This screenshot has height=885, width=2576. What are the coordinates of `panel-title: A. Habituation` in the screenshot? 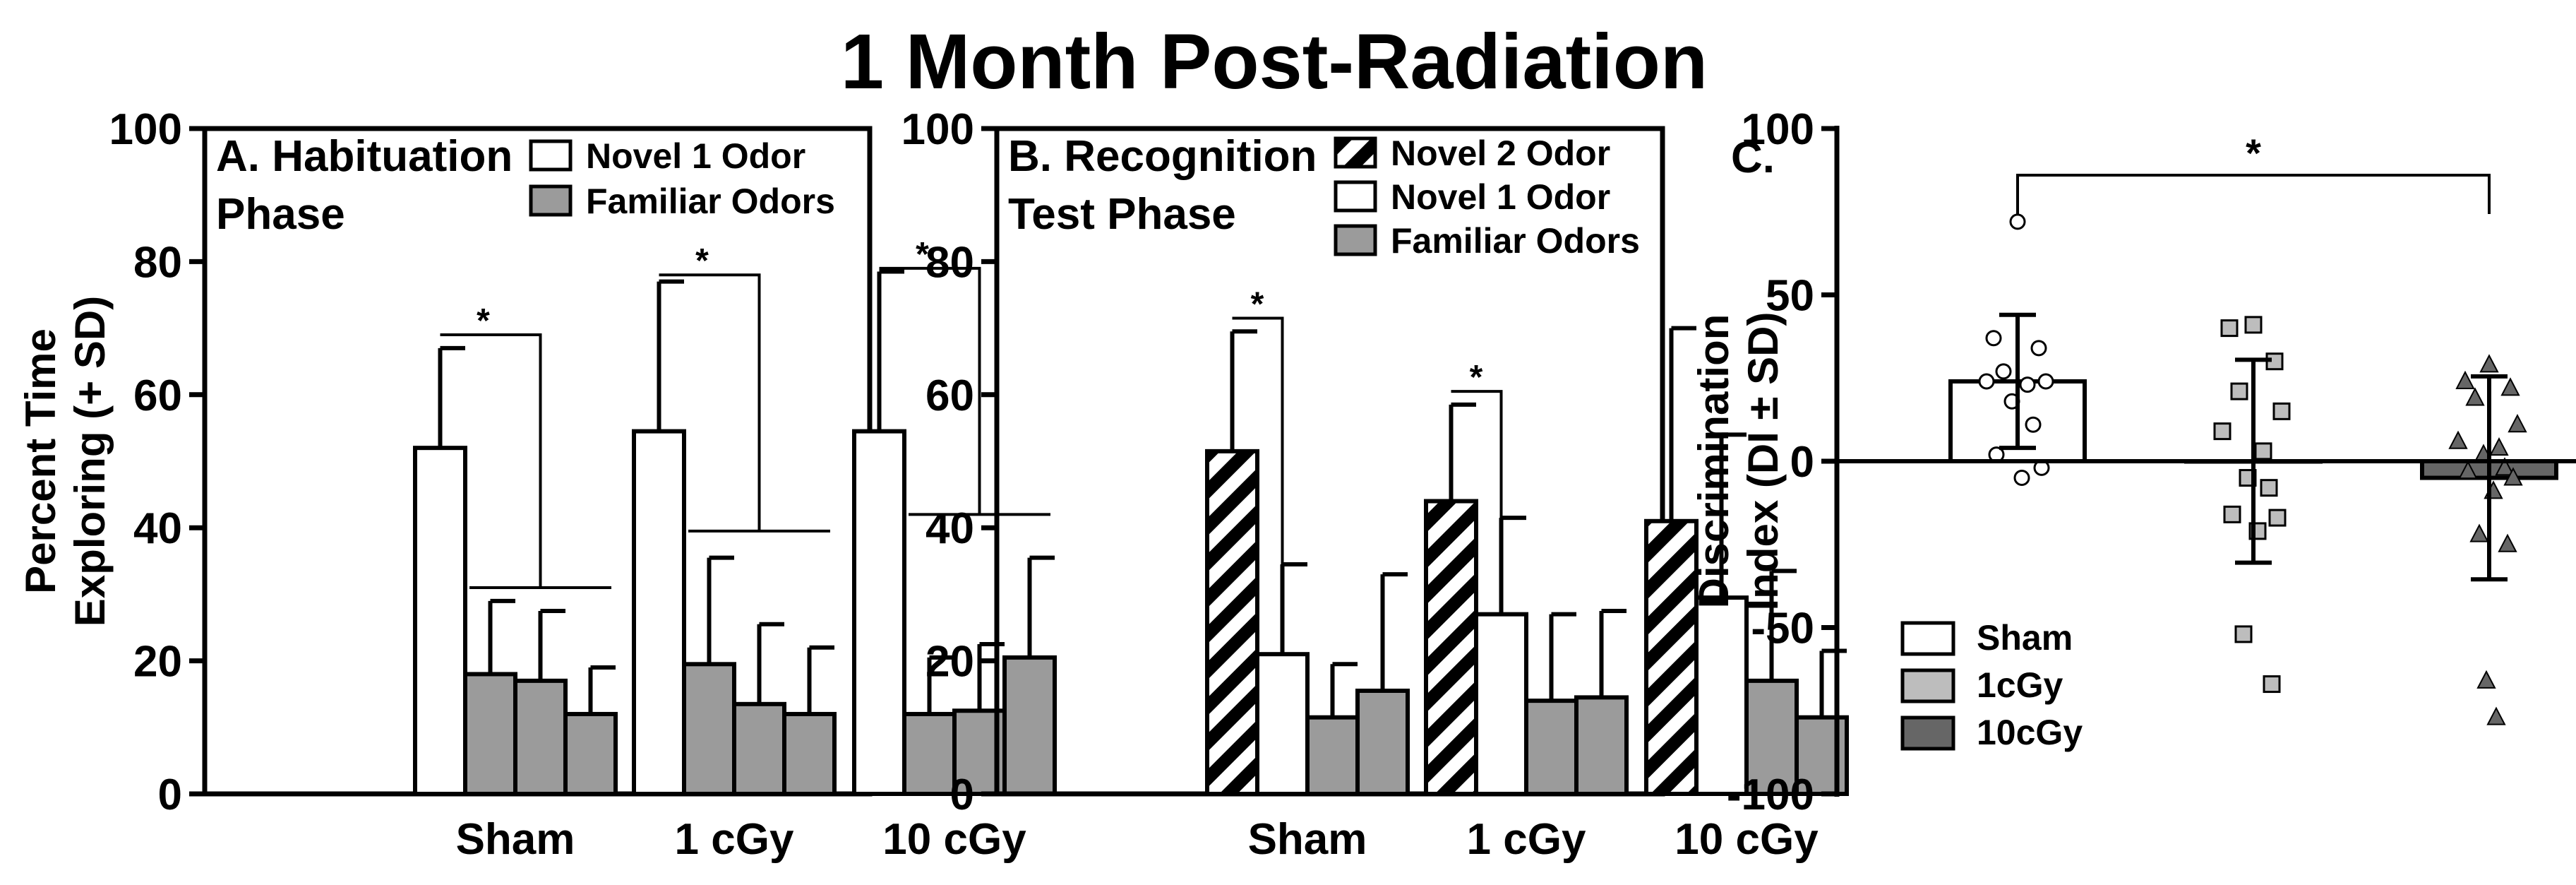 It's located at (364, 156).